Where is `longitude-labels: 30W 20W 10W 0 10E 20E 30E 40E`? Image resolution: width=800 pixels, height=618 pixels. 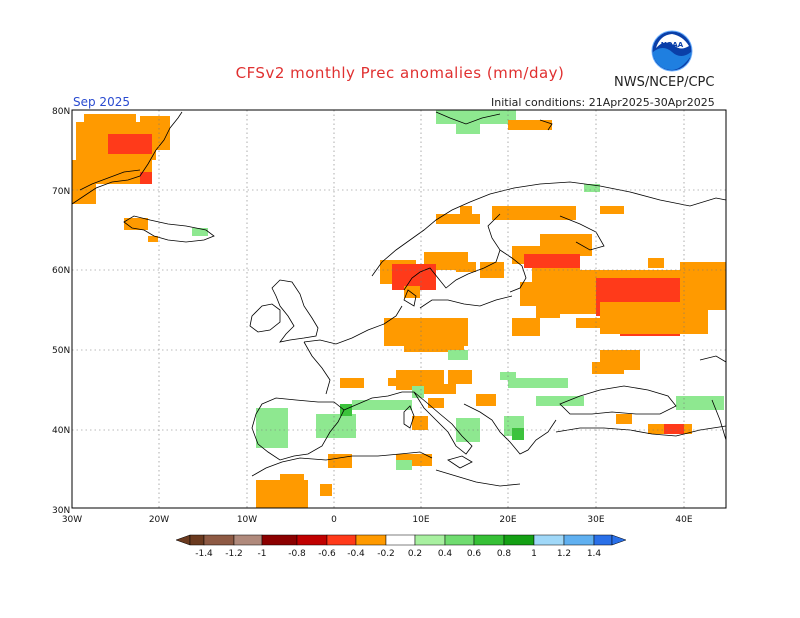
longitude-labels: 30W 20W 10W 0 10E 20E 30E 40E is located at coordinates (377, 520).